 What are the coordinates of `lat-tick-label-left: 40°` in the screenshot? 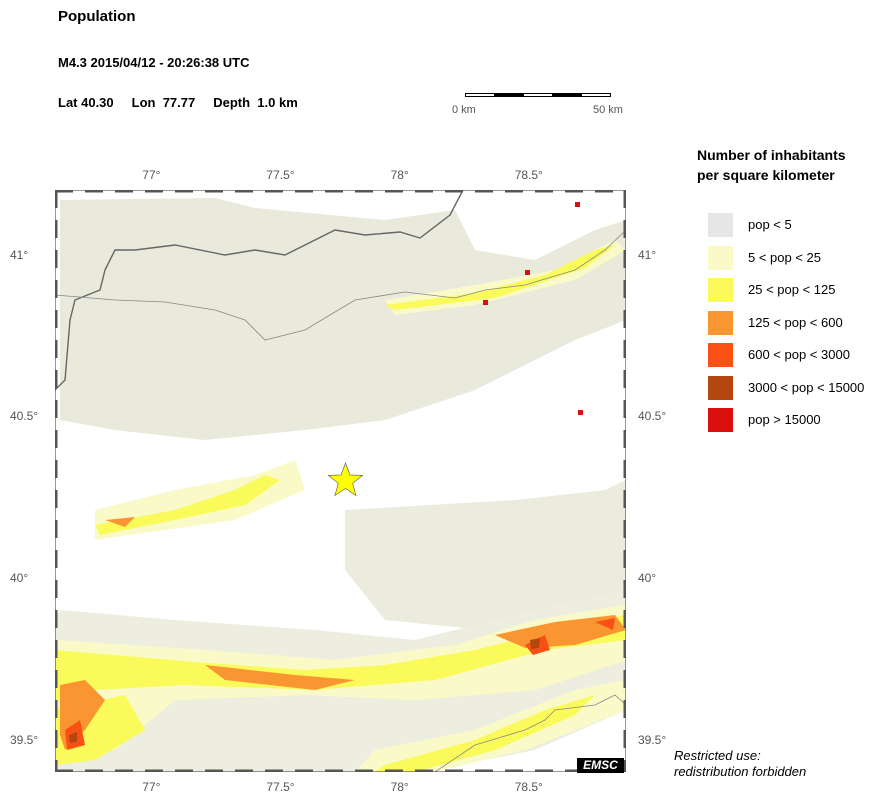 It's located at (19, 578).